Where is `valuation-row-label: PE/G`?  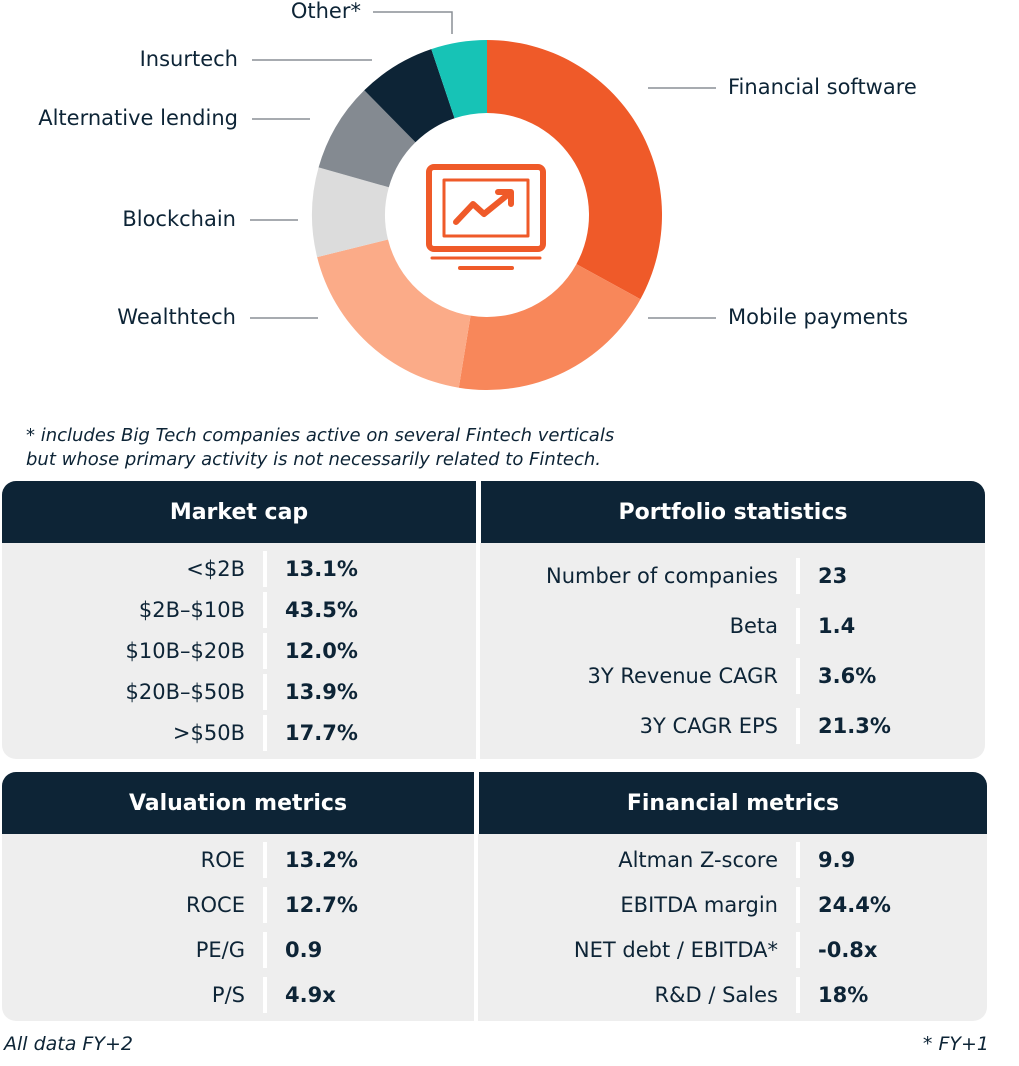
valuation-row-label: PE/G is located at coordinates (220, 949).